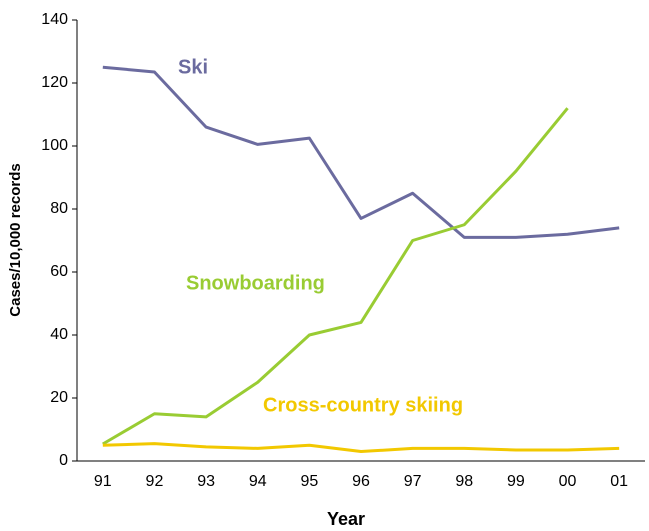  Describe the element at coordinates (568, 481) in the screenshot. I see `x-tick-label: 00` at that location.